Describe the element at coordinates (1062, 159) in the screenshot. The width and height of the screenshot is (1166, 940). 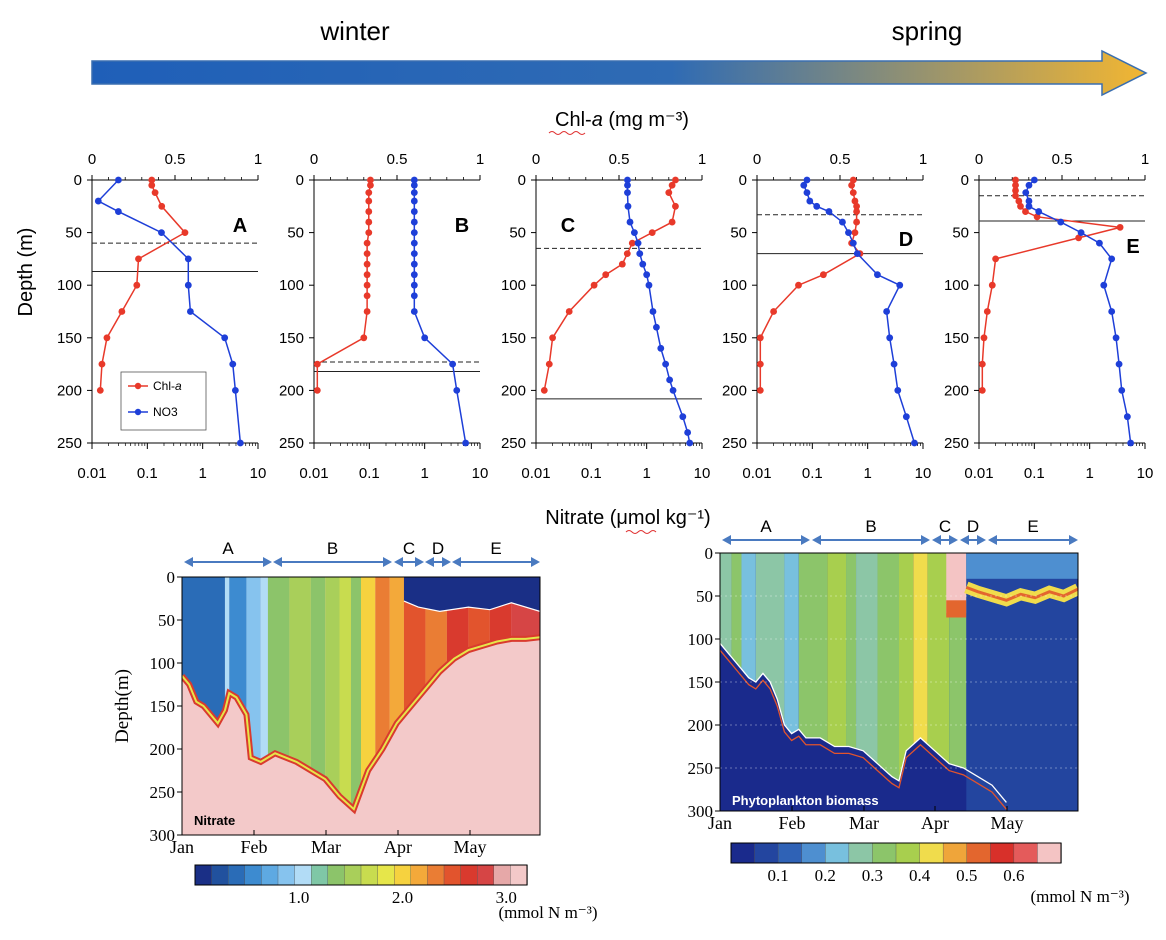
I see `top-tick-label: 0.5` at that location.